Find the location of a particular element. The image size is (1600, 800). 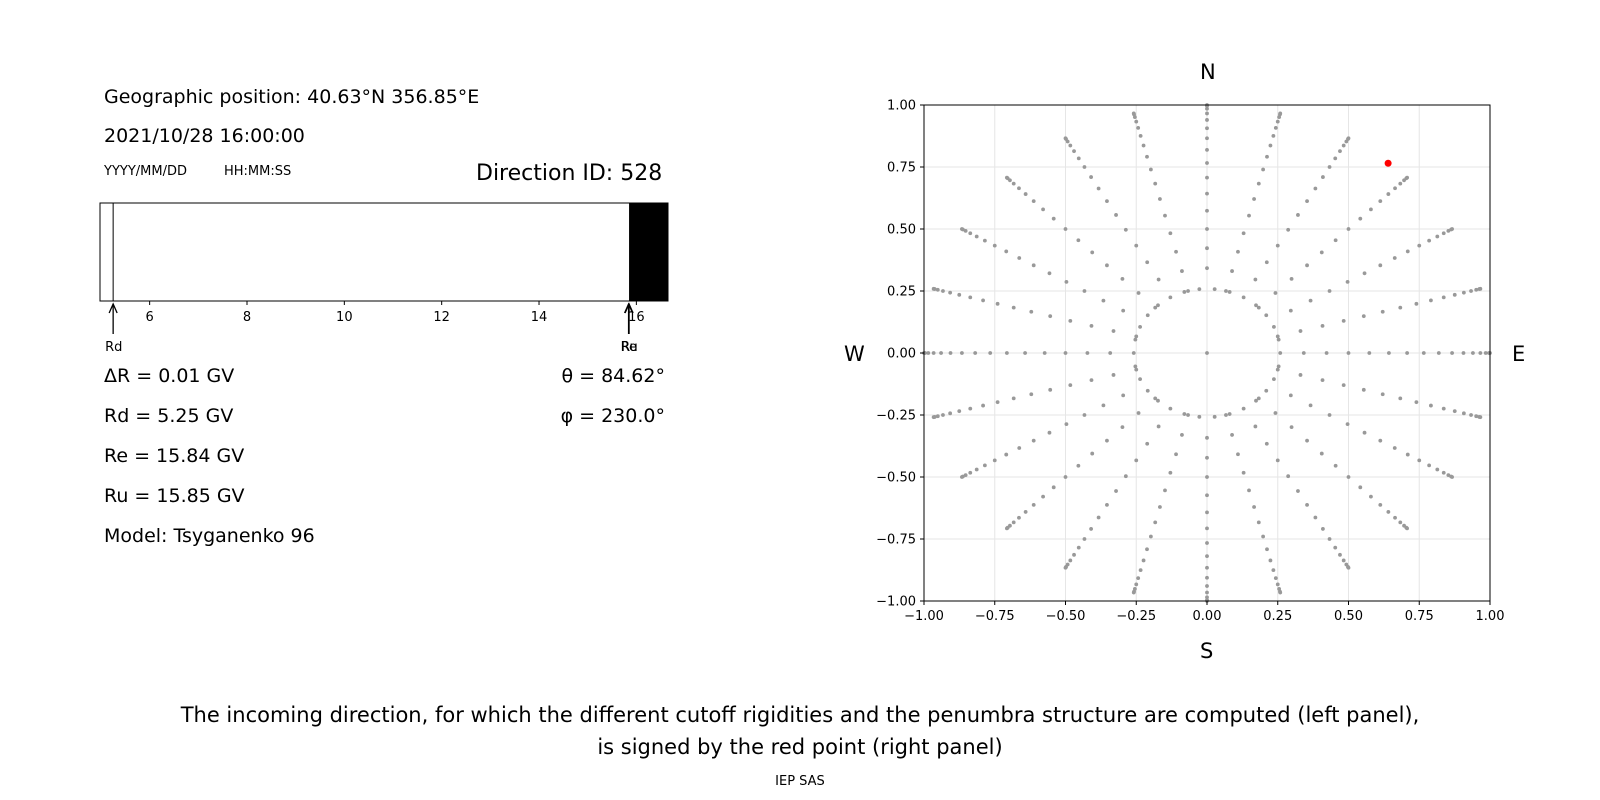

latitude-value: 40.63°N is located at coordinates (346, 97).